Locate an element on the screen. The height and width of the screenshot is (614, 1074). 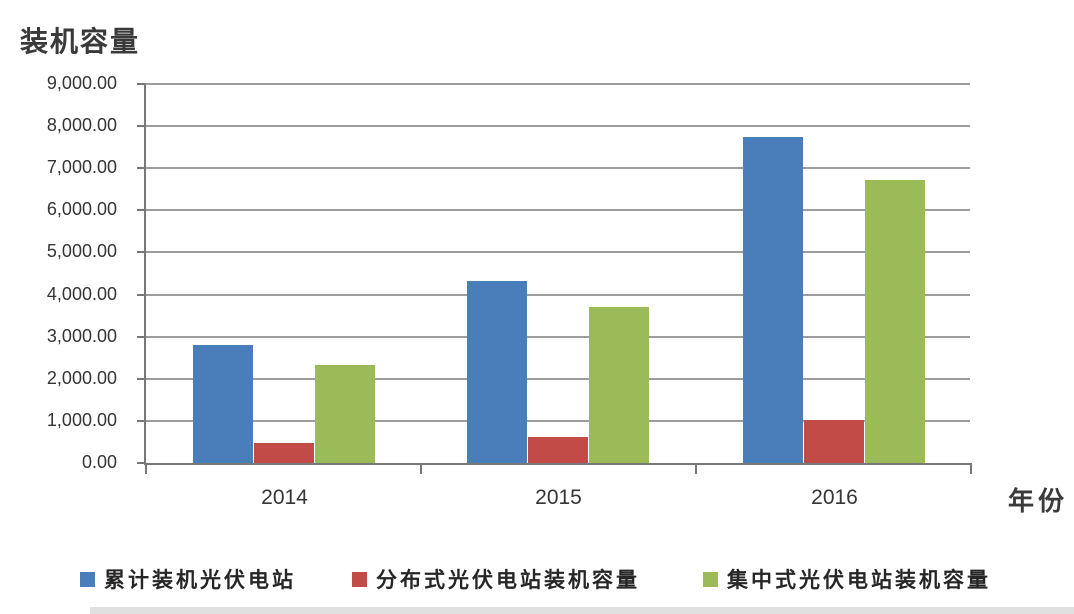
y-tick-label: 0.00 is located at coordinates (99, 462).